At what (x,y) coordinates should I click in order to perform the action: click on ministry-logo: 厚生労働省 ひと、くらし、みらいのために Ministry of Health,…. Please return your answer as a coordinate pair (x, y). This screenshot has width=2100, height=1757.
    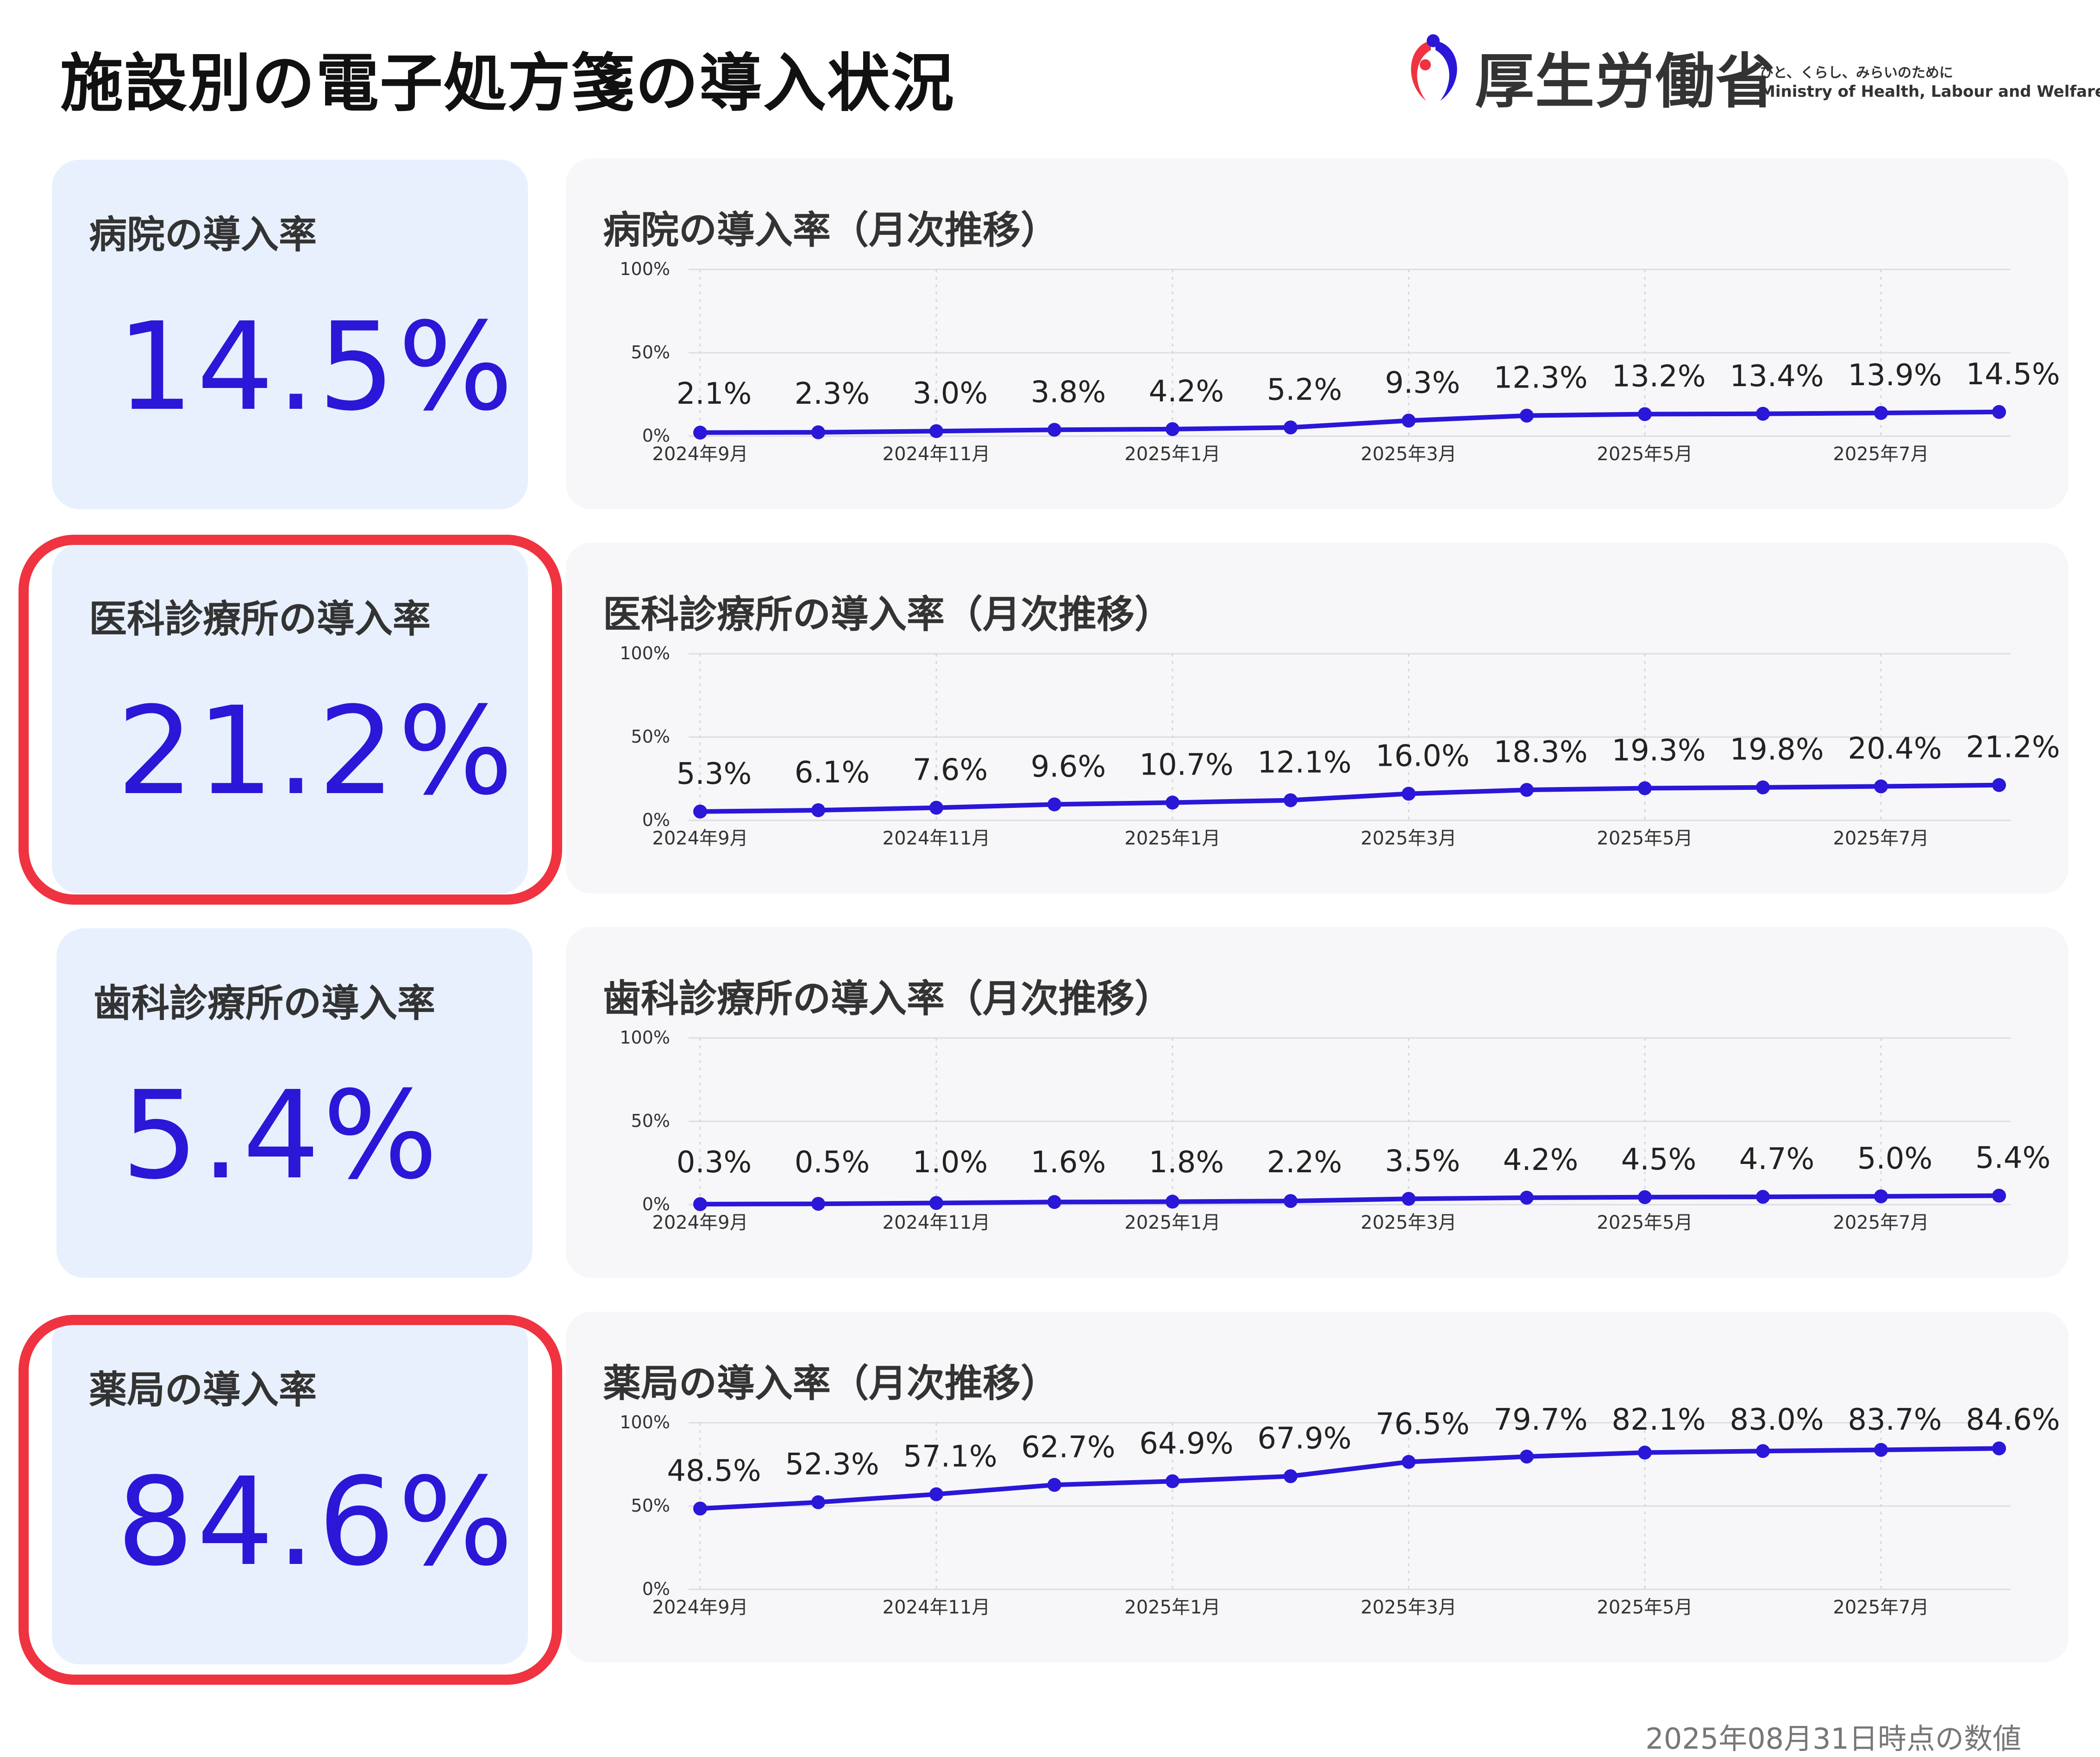
    Looking at the image, I should click on (1749, 72).